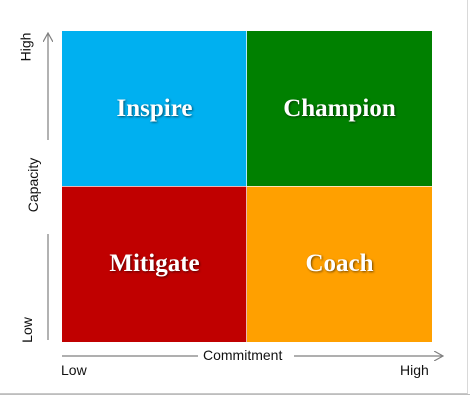  Describe the element at coordinates (26, 330) in the screenshot. I see `y-axis-low-label: Low` at that location.